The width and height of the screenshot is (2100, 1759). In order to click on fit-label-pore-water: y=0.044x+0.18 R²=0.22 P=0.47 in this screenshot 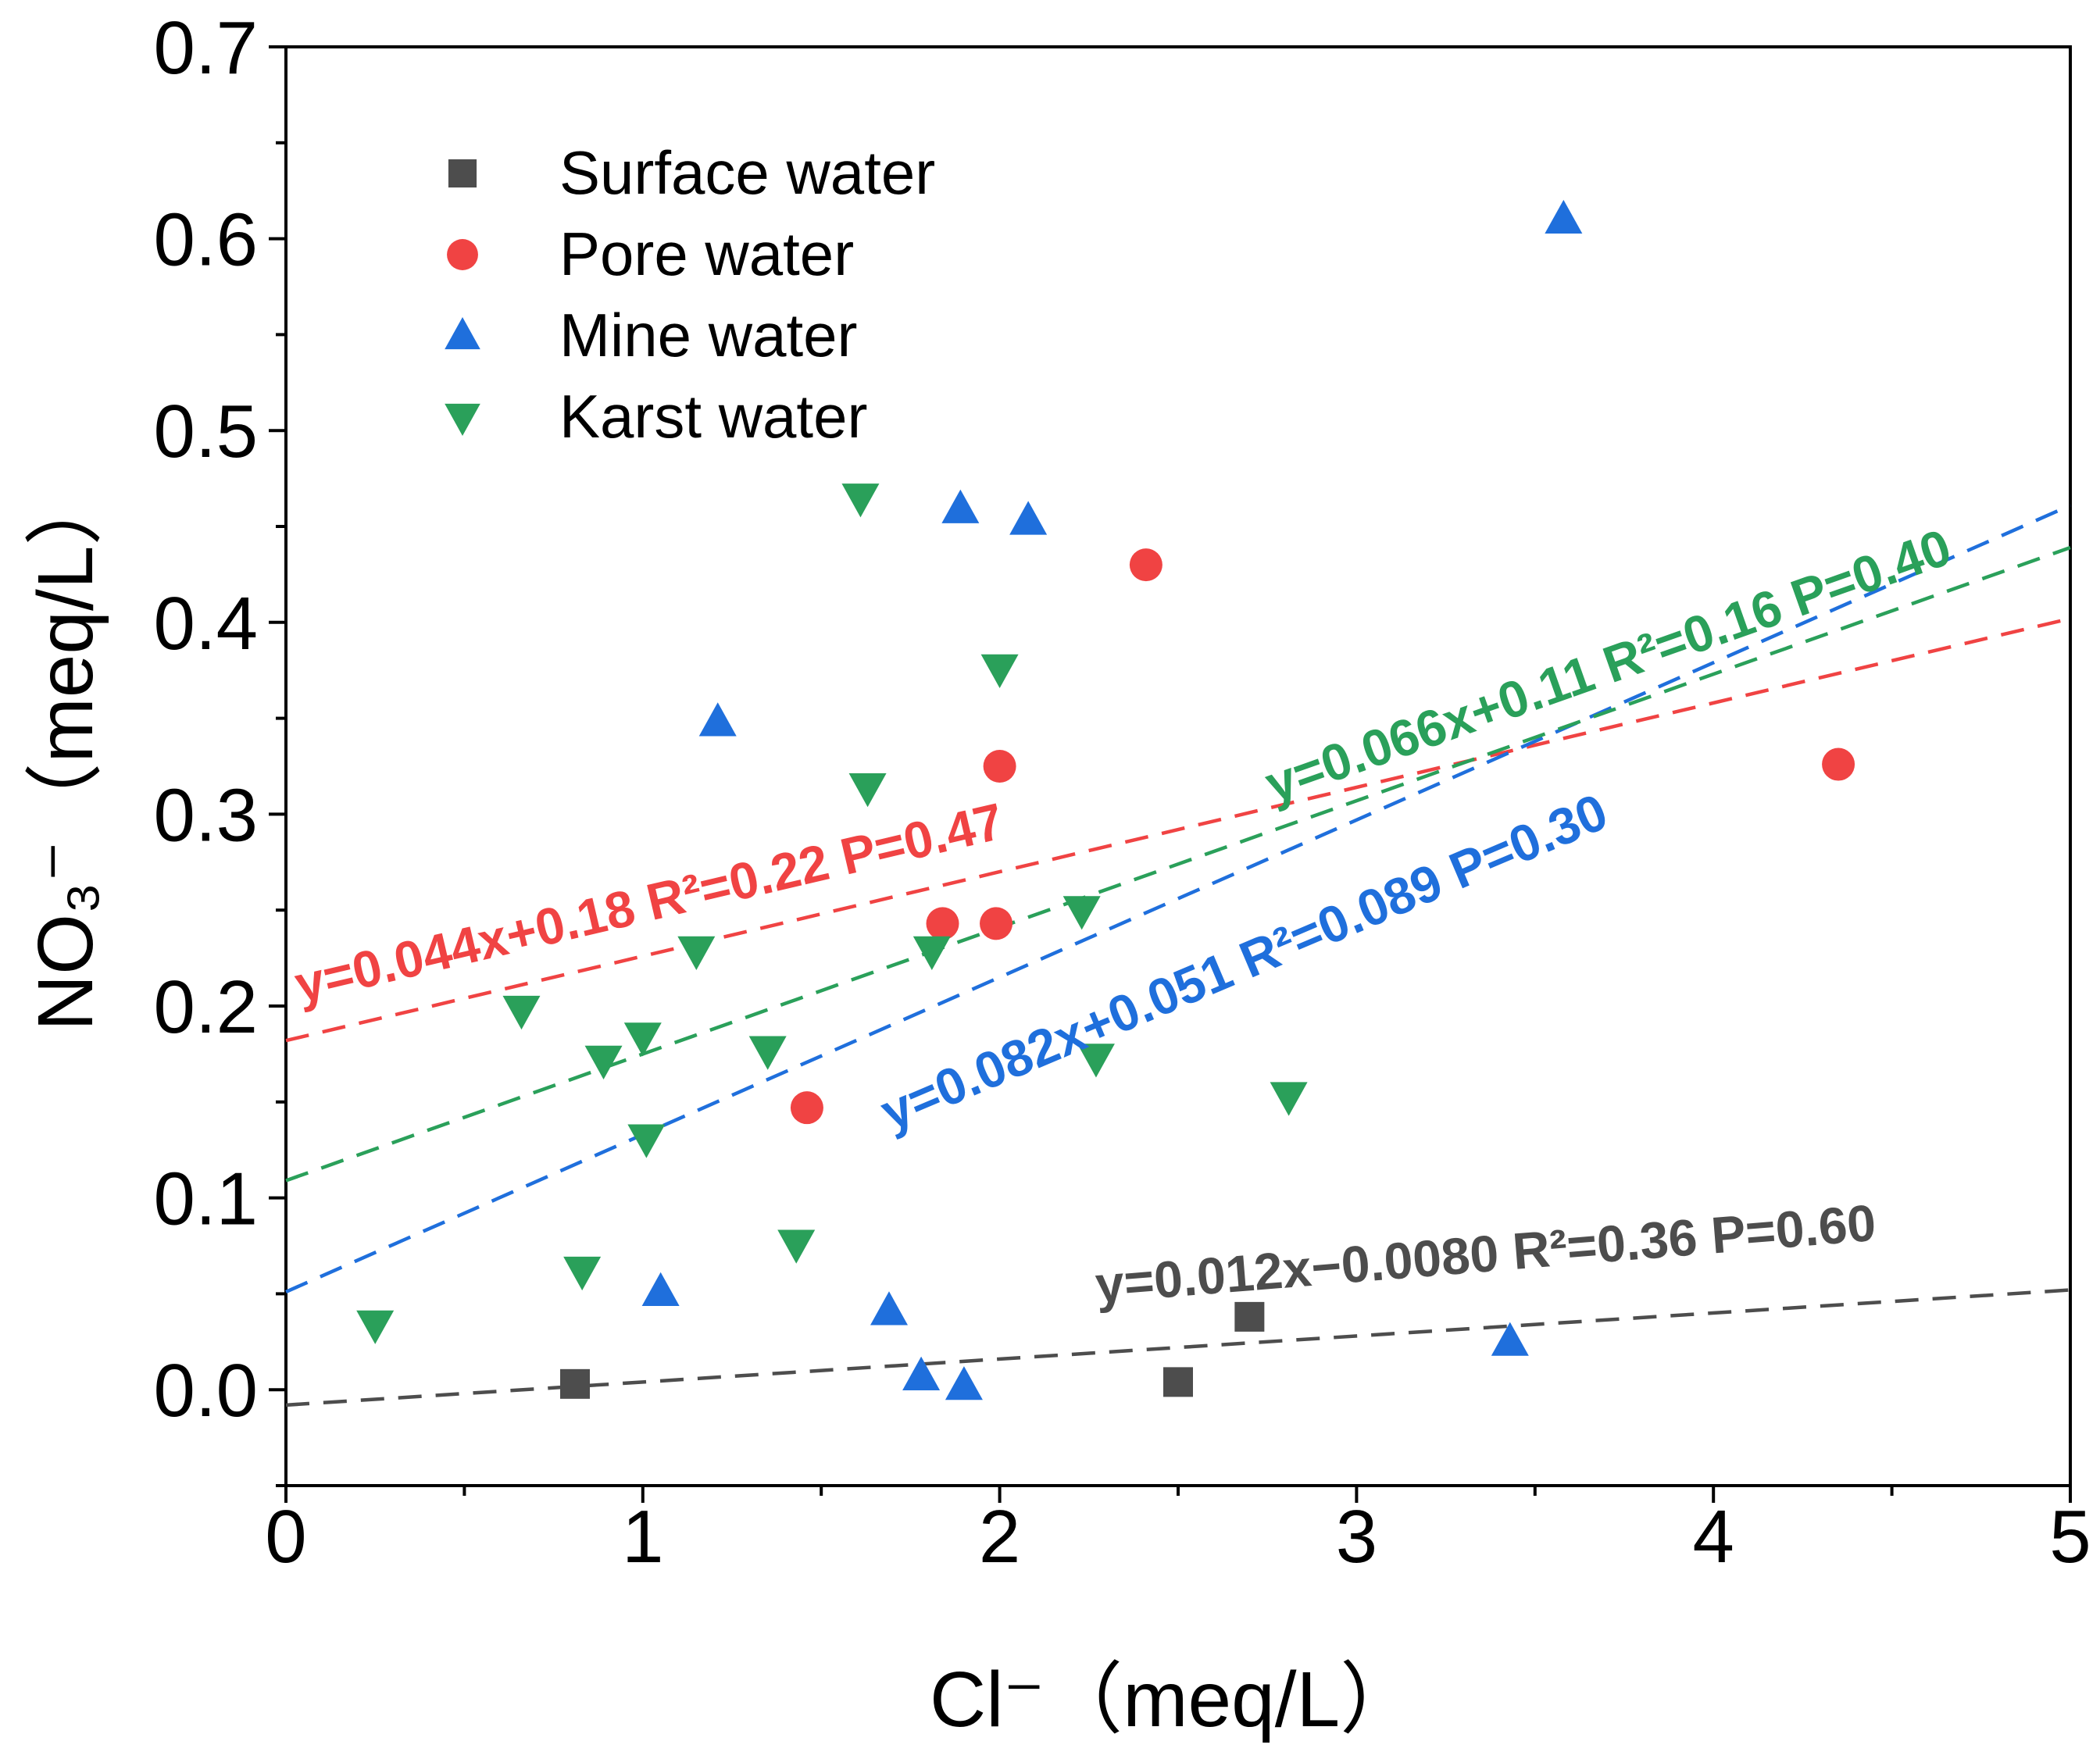, I will do `click(649, 903)`.